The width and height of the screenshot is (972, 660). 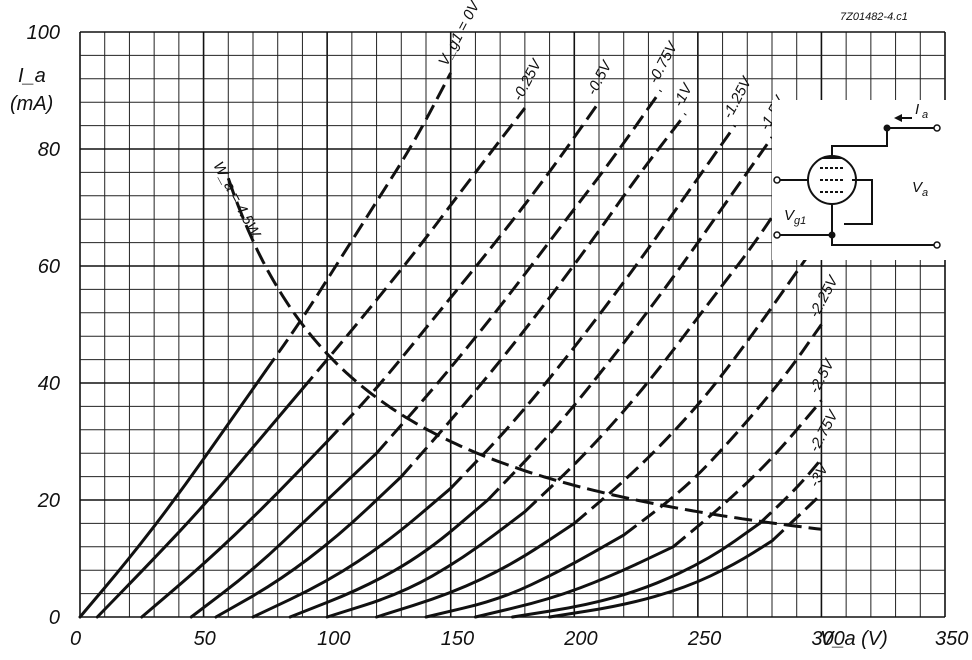 I want to click on curve-label: -1V, so click(x=683, y=94).